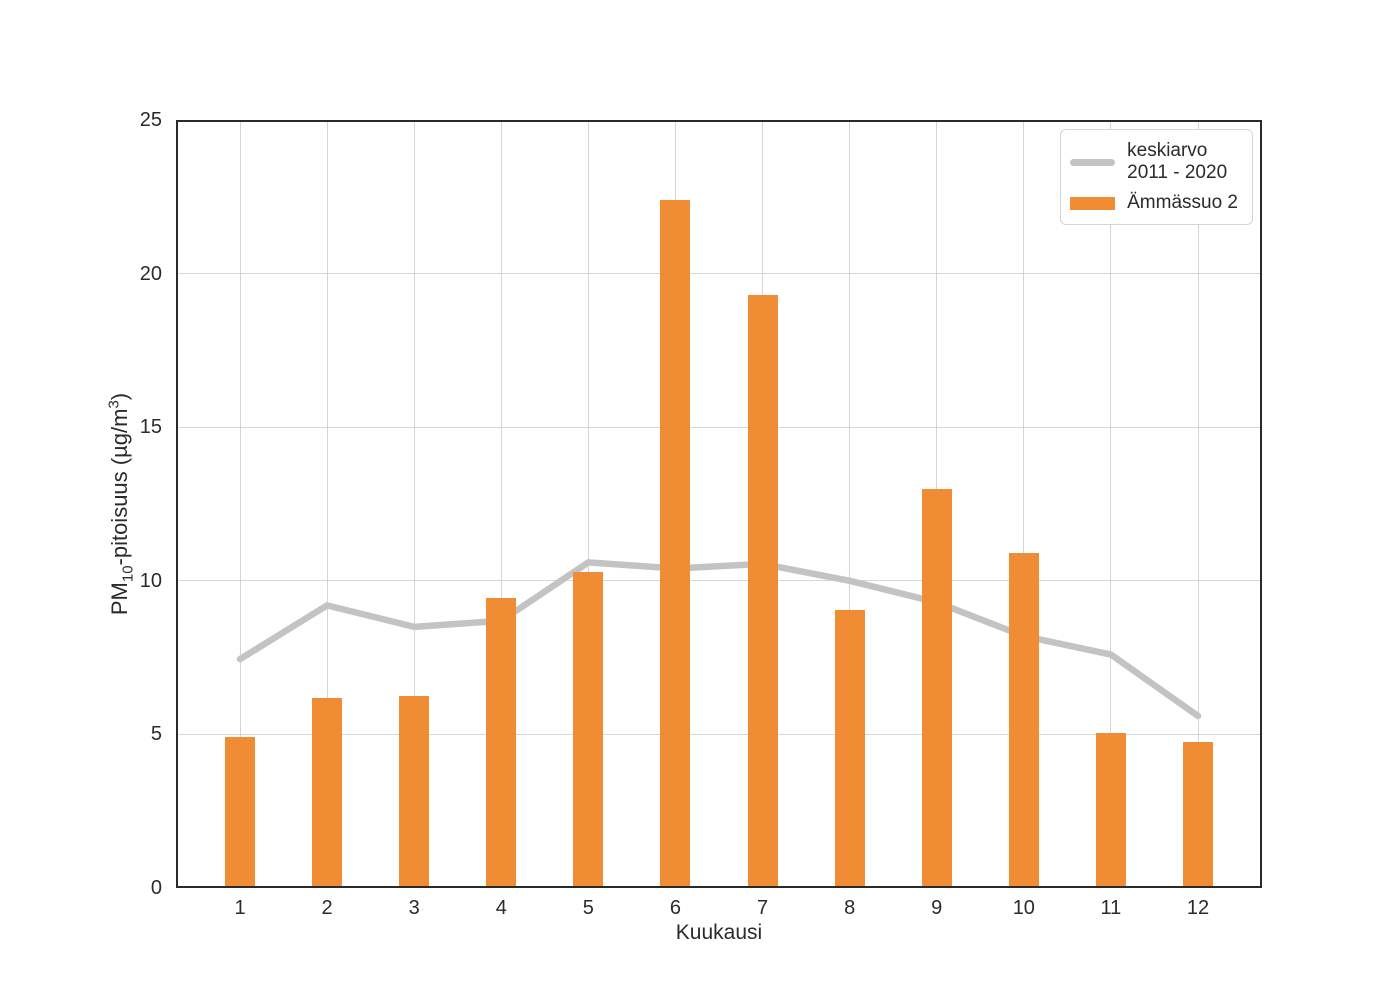 Image resolution: width=1400 pixels, height=1000 pixels. Describe the element at coordinates (937, 908) in the screenshot. I see `x-tick-9: 9` at that location.